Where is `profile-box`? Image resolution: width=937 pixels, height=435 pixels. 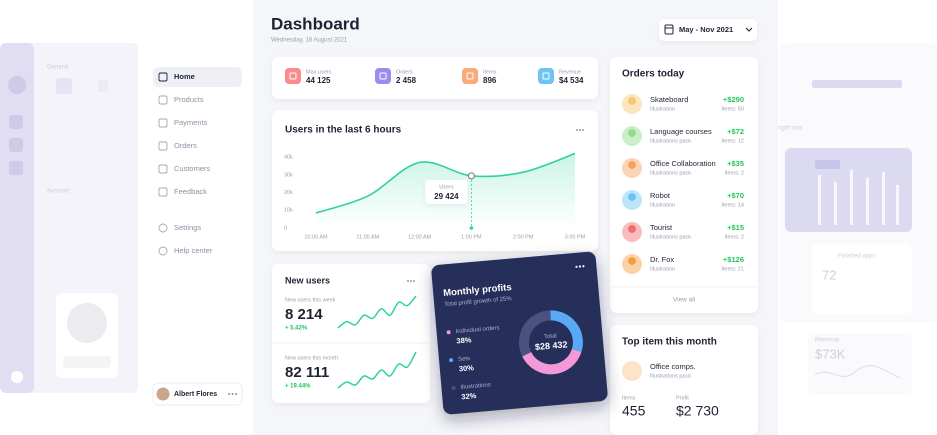
profile-box is located at coordinates (197, 394).